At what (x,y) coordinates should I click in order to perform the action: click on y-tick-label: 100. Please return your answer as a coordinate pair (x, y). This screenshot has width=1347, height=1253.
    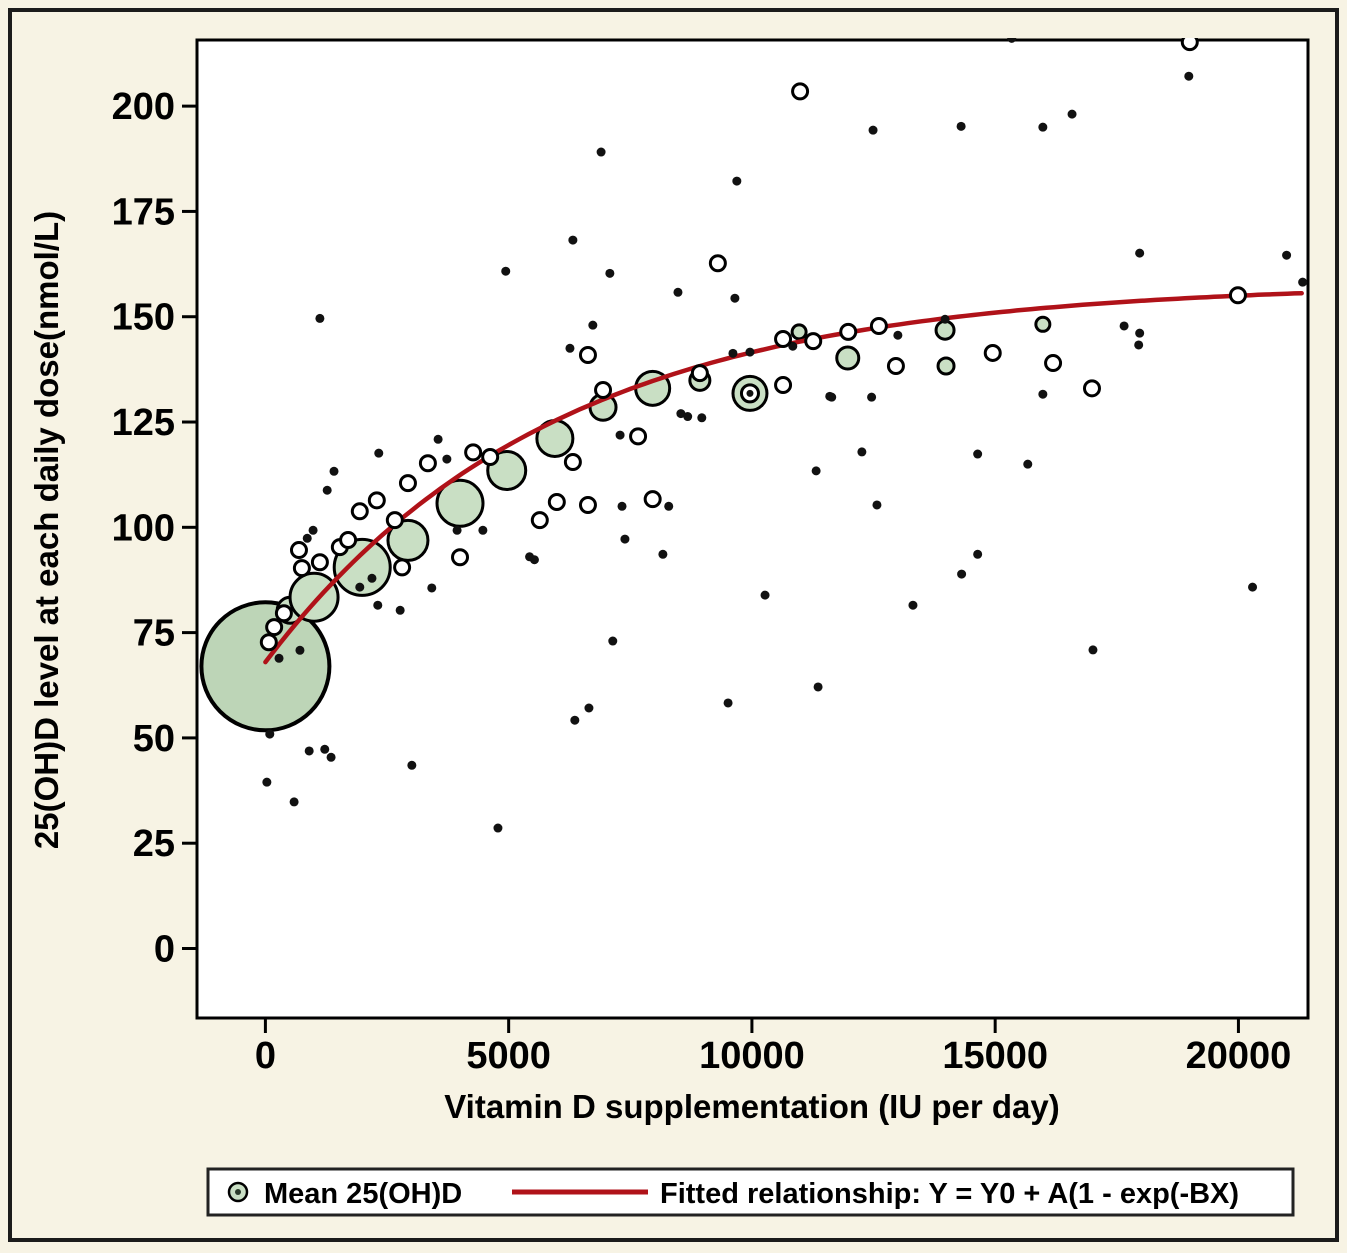
    Looking at the image, I should click on (143, 528).